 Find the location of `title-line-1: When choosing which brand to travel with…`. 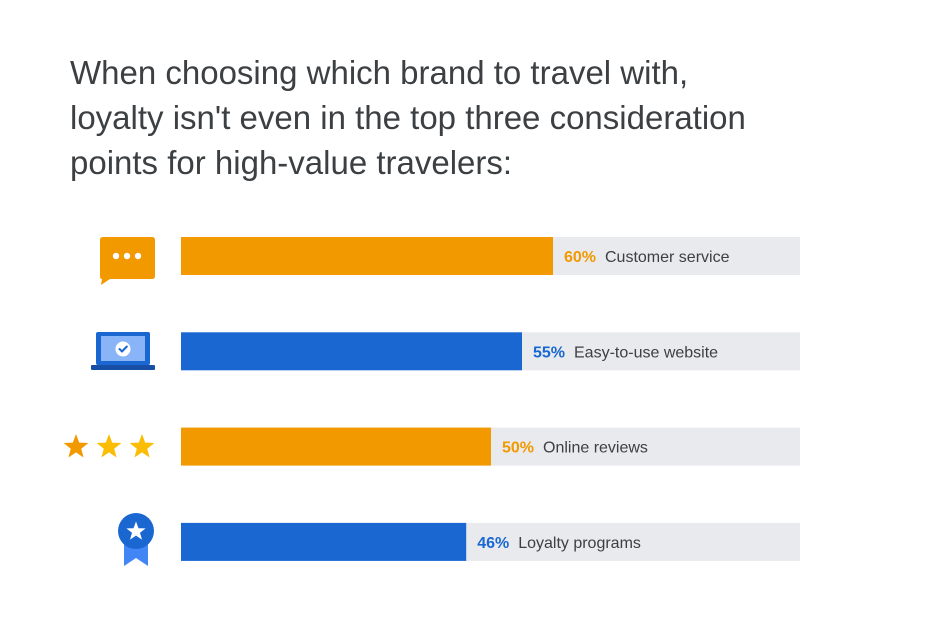

title-line-1: When choosing which brand to travel with… is located at coordinates (379, 72).